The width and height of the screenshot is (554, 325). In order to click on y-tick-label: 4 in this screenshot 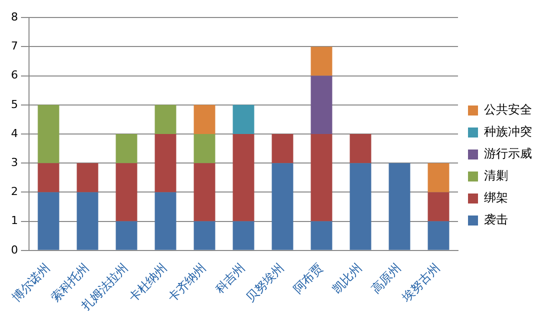, I will do `click(14, 133)`.